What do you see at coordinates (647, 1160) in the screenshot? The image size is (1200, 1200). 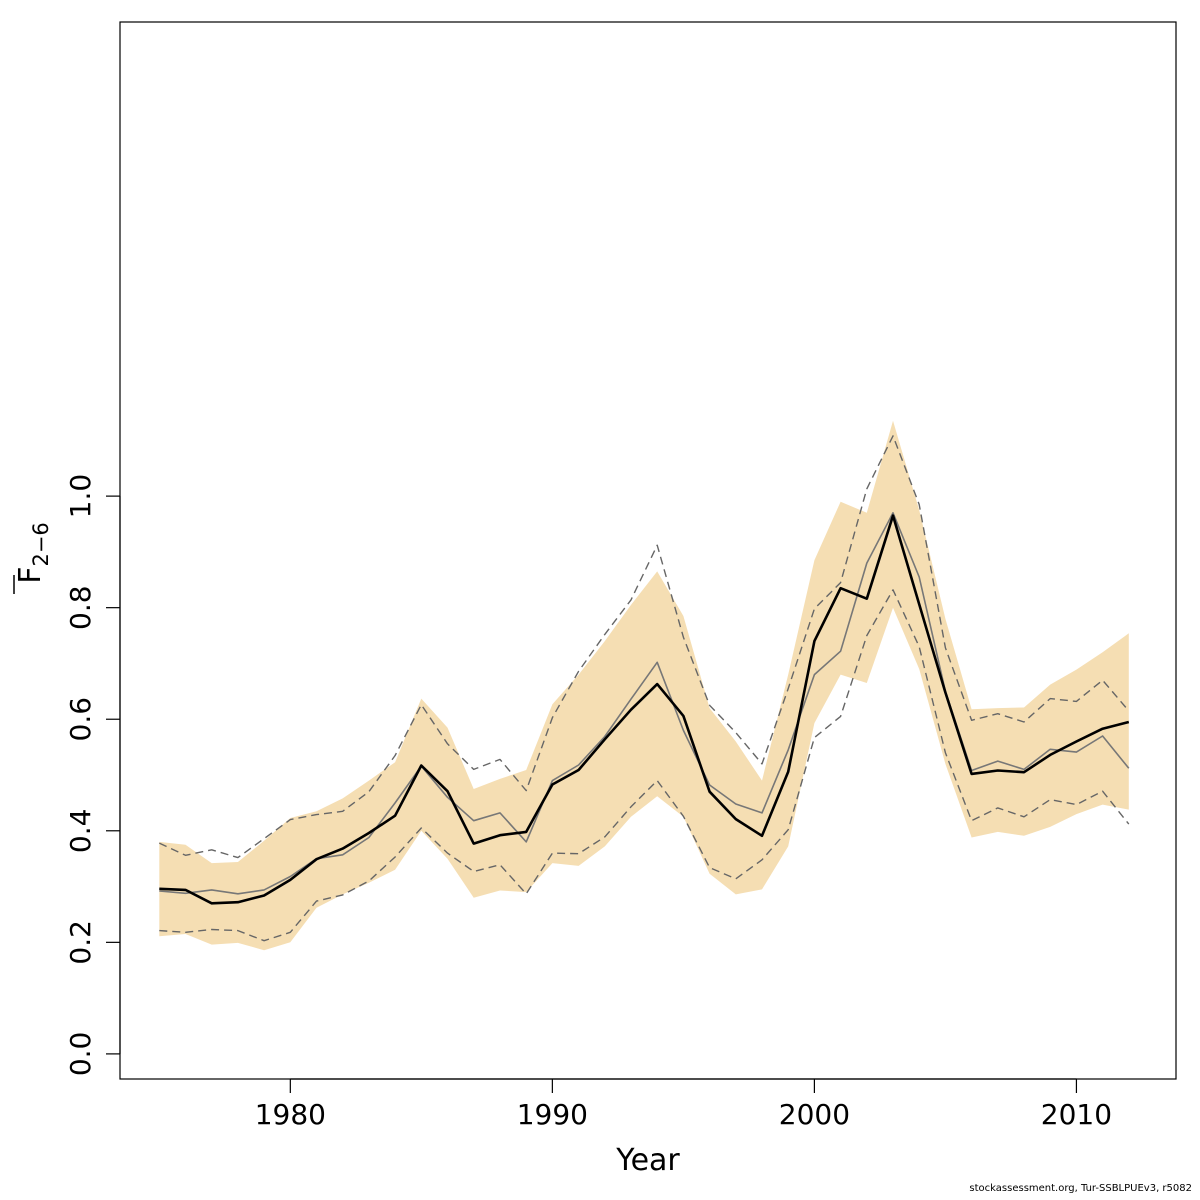 I see `x-axis-title: Year` at bounding box center [647, 1160].